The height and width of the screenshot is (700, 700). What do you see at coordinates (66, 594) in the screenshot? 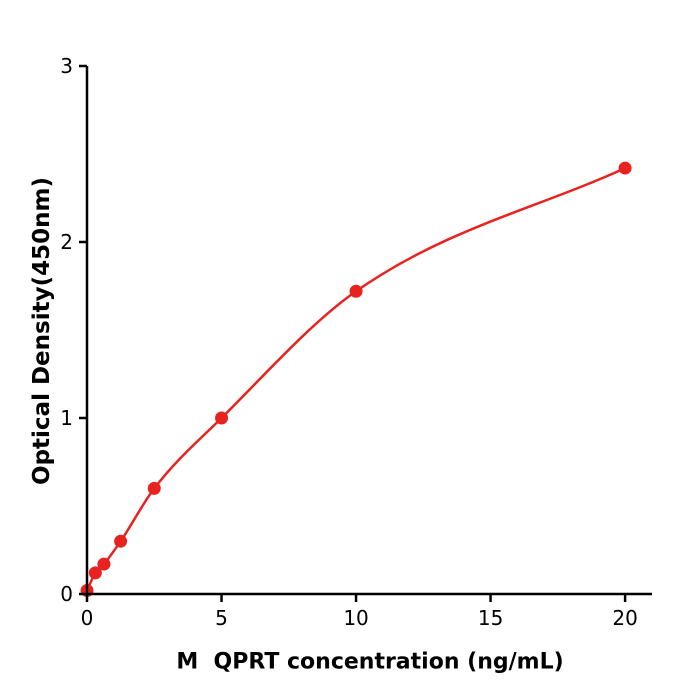
I see `y-tick-label: 0` at bounding box center [66, 594].